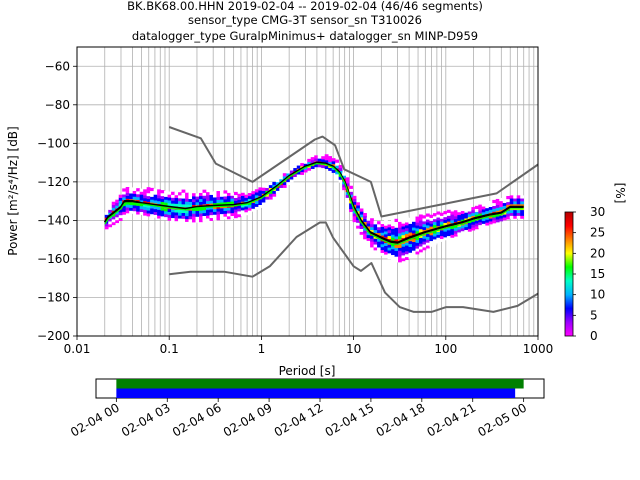  I want to click on x-axis: 0.01 0.1 1 10 100 1000, so click(308, 346).